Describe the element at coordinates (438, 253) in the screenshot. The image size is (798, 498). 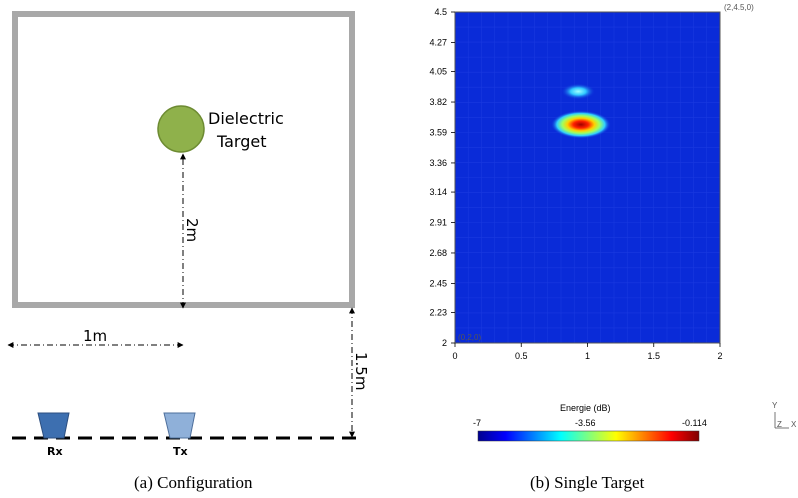
I see `y-tick-label: 2.68` at that location.